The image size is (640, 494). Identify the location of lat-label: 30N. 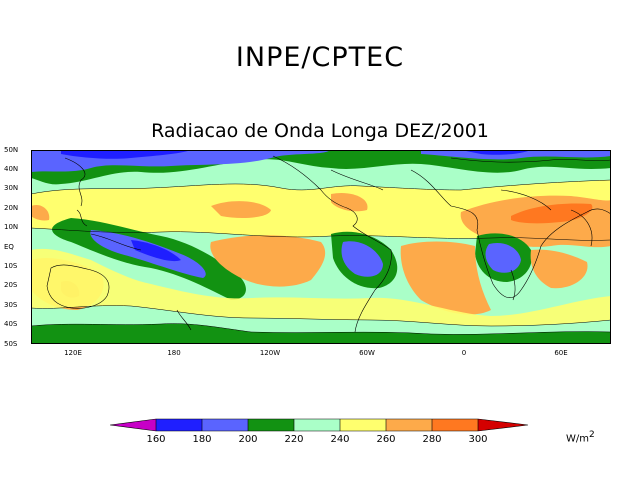
(11, 188).